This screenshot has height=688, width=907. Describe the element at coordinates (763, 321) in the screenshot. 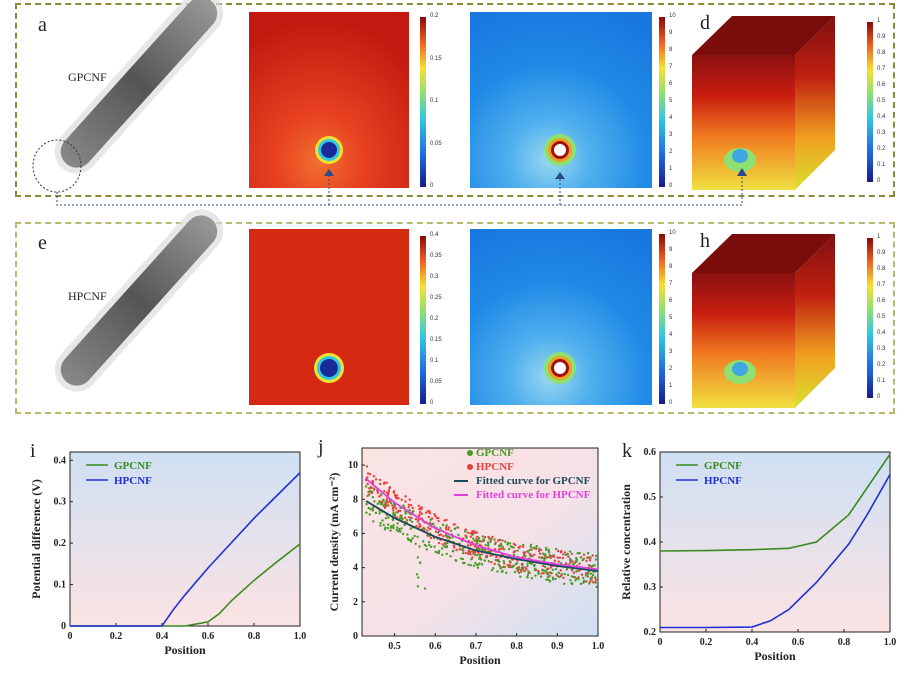

I see `concentration-cube-h` at that location.